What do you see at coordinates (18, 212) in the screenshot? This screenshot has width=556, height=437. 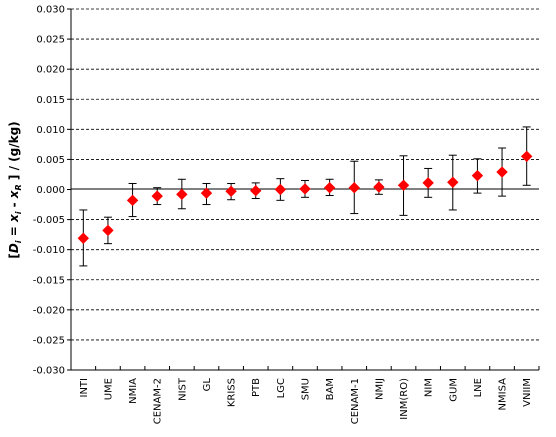 I see `ylabel-x1-sub: i` at bounding box center [18, 212].